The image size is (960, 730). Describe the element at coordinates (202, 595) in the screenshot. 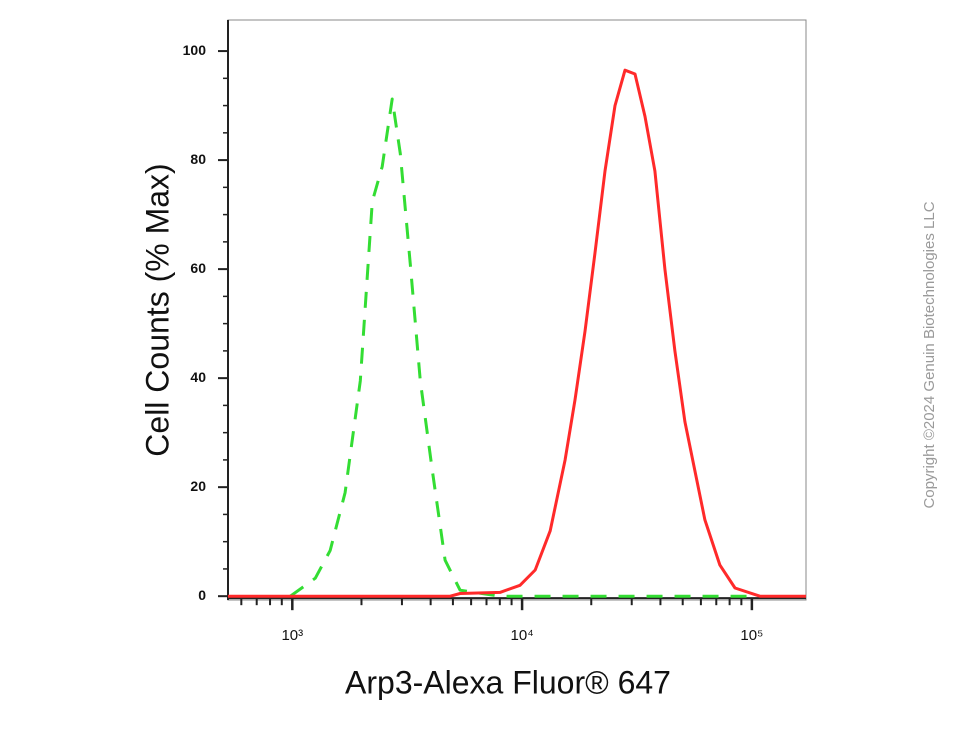

I see `y-tick-label: 0` at that location.